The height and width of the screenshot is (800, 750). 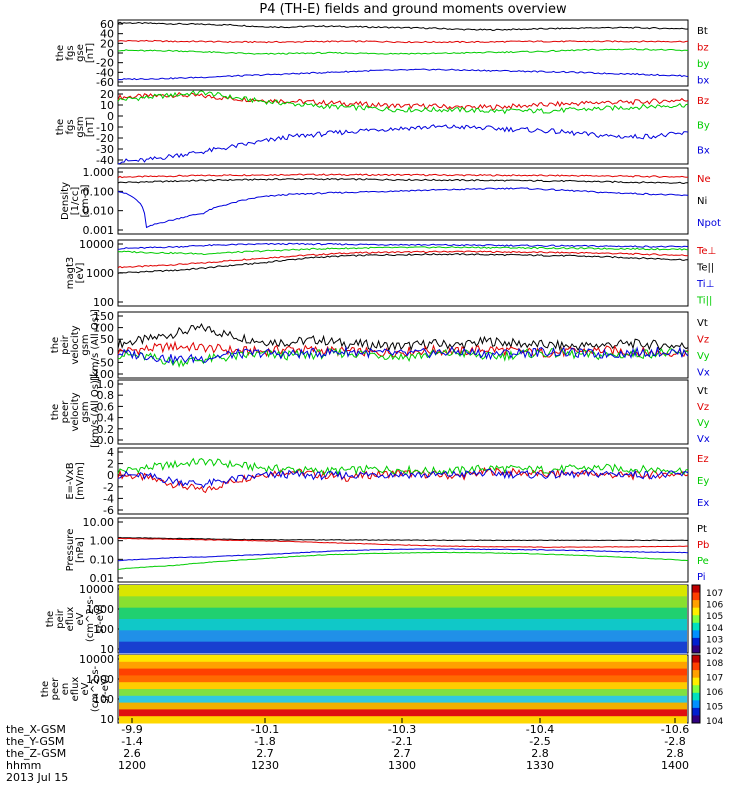 What do you see at coordinates (99, 172) in the screenshot?
I see `y-tick-label: 1.000` at bounding box center [99, 172].